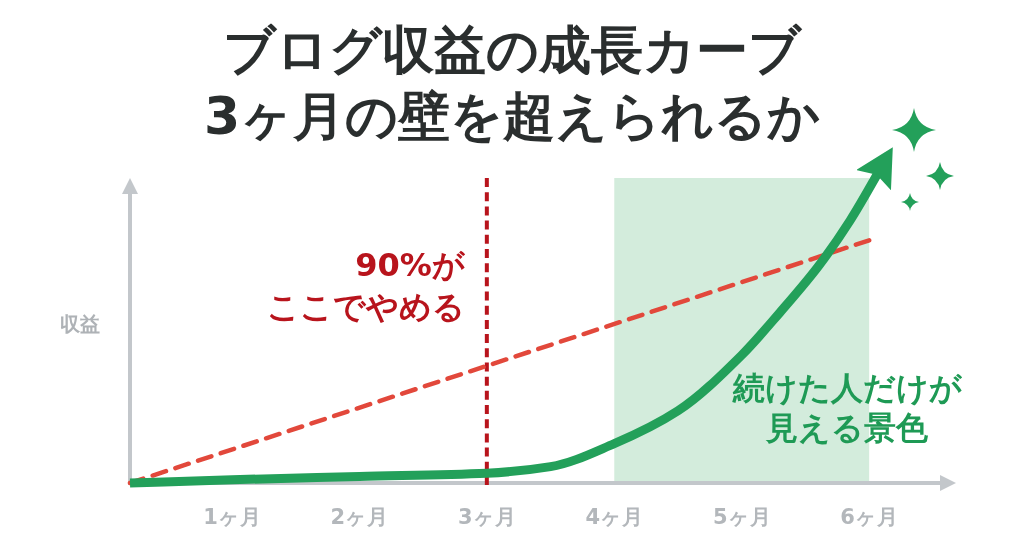 Image resolution: width=1024 pixels, height=538 pixels. I want to click on x-tick: 6ヶ月, so click(869, 517).